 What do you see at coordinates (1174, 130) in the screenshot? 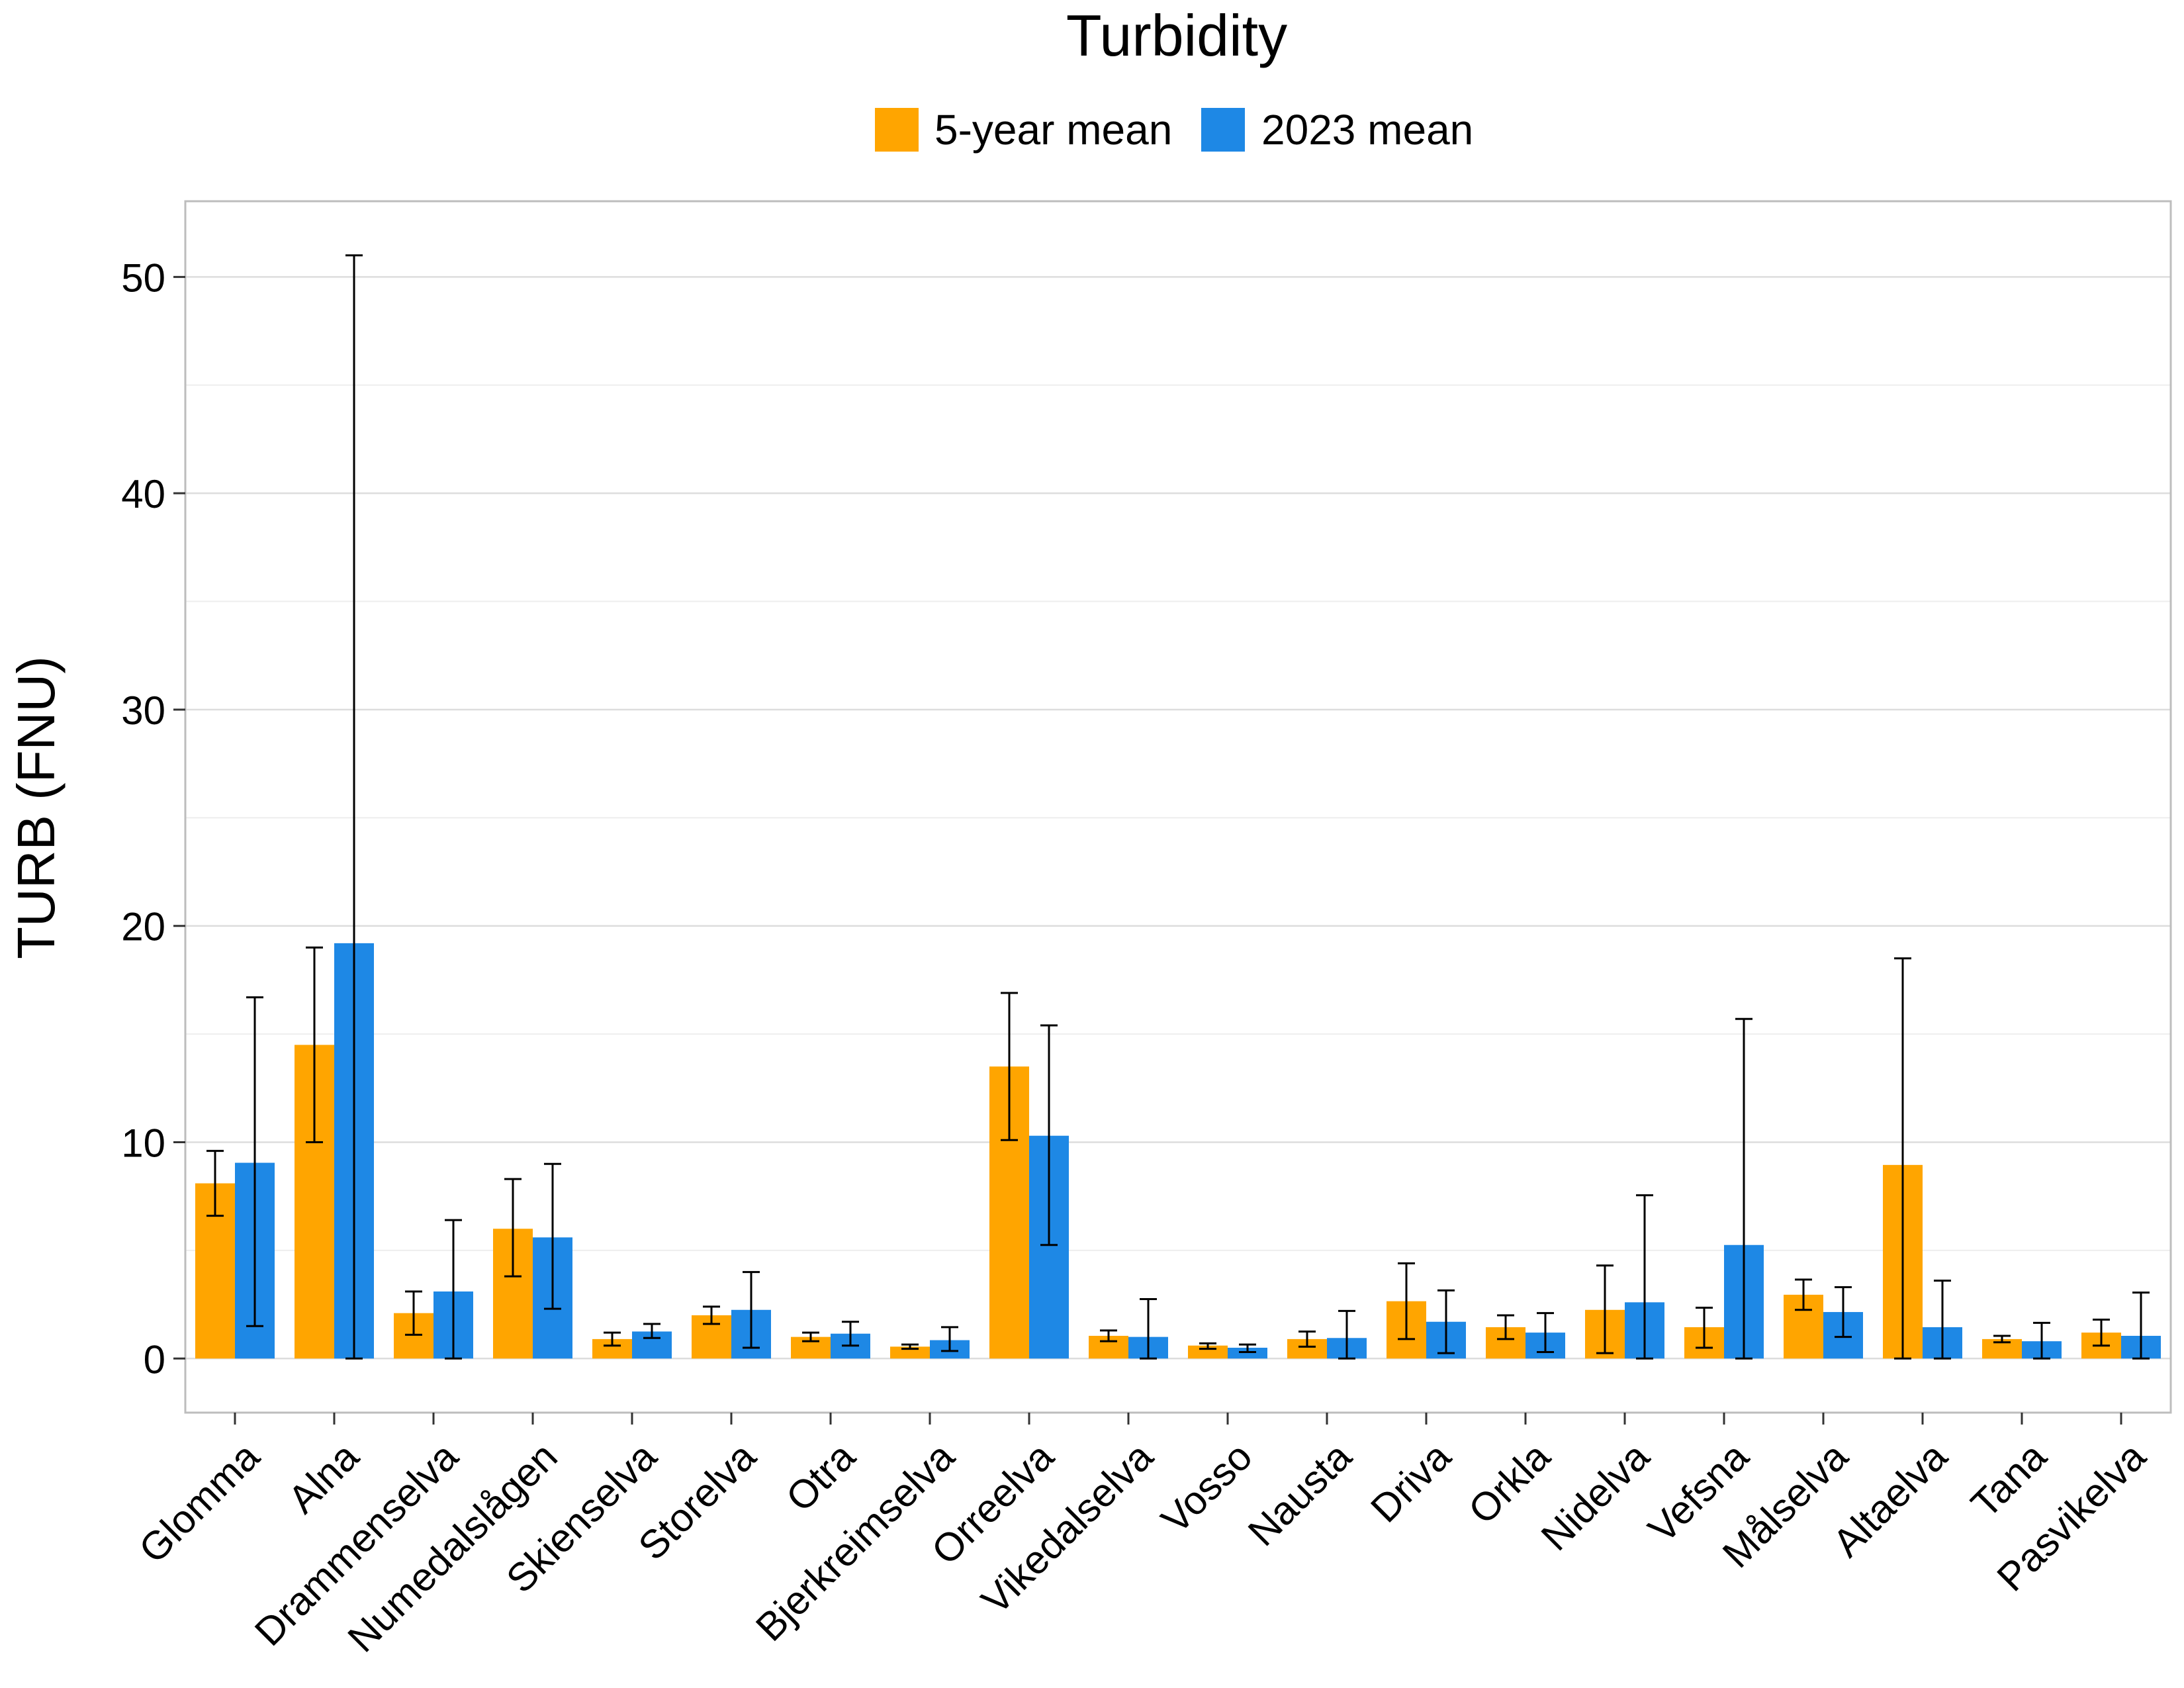
I see `legend: 5-year mean 2023 mean` at bounding box center [1174, 130].